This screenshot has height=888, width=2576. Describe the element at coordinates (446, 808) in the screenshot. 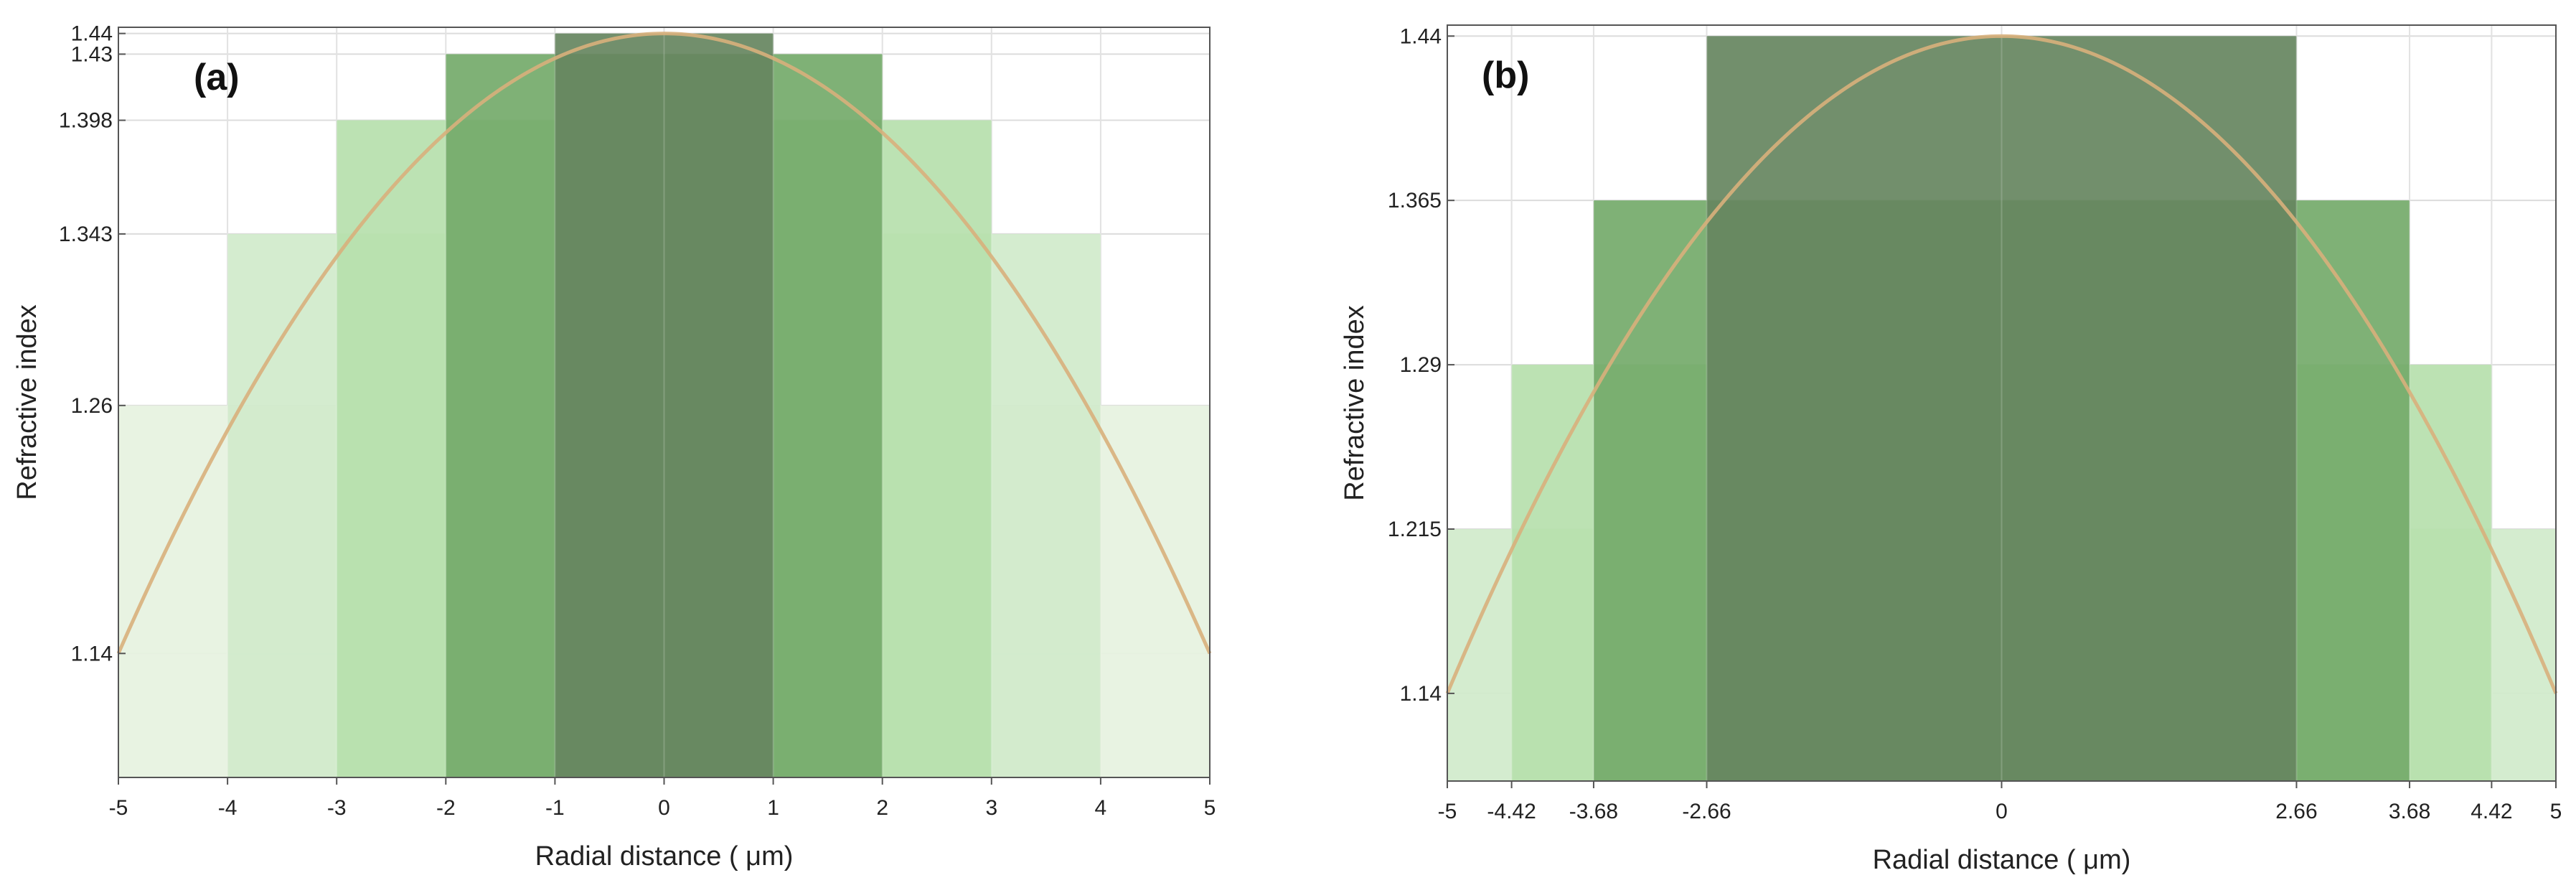

I see `x-tick-label: -2` at that location.